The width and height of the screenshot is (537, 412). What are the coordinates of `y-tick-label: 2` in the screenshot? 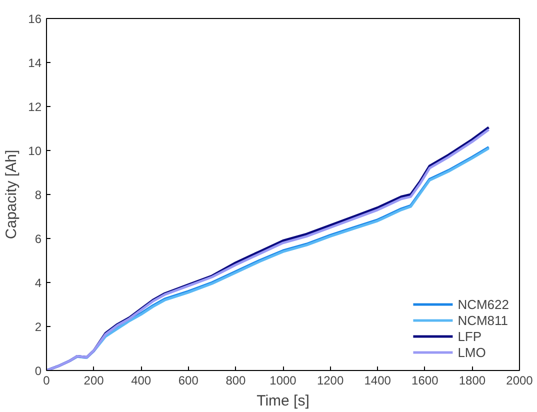 It's located at (38, 327).